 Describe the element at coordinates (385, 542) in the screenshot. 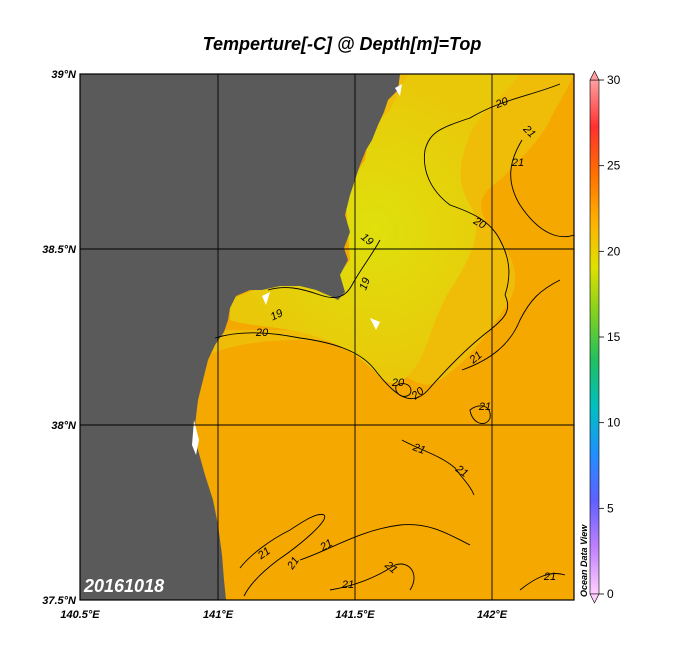

I see `isotherm-21-south-mid` at that location.